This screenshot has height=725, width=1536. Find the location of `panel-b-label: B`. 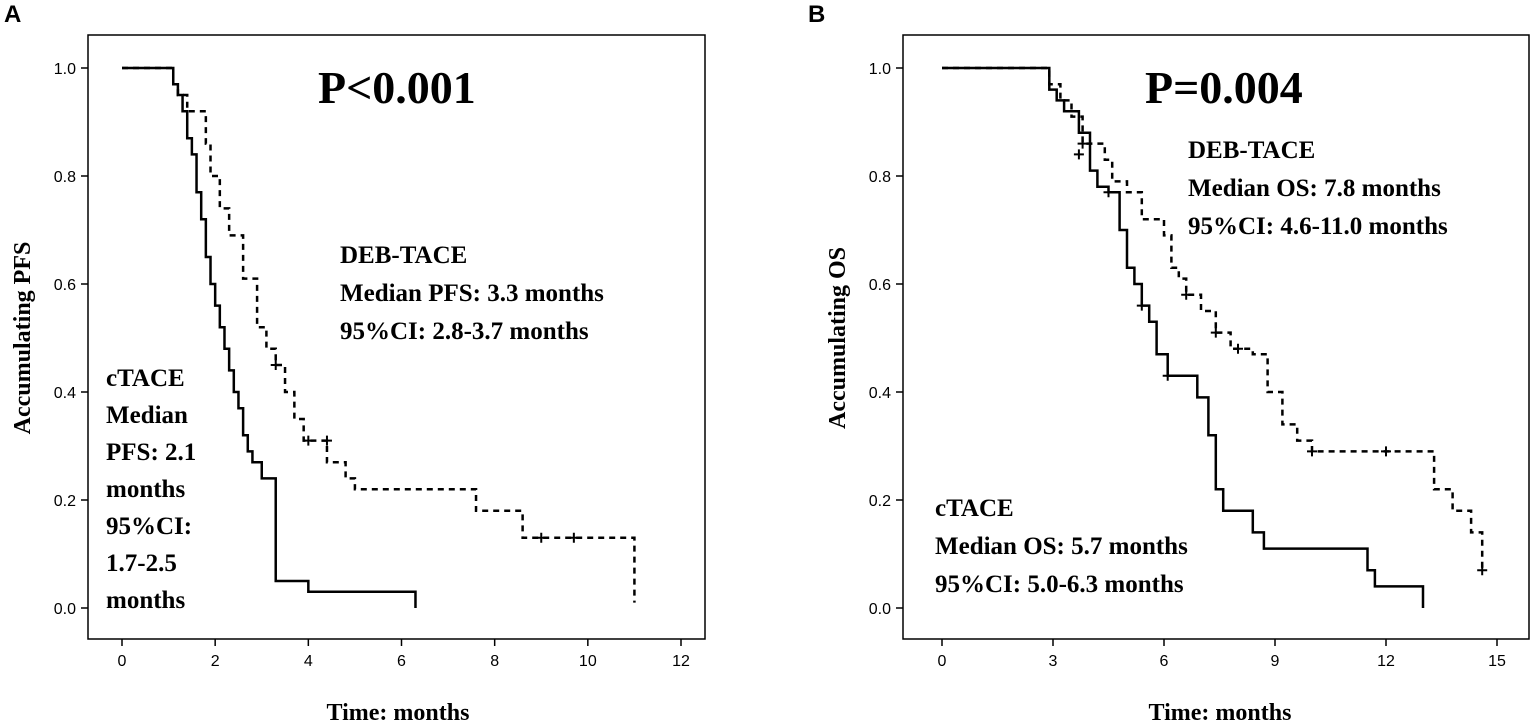

panel-b-label: B is located at coordinates (816, 14).